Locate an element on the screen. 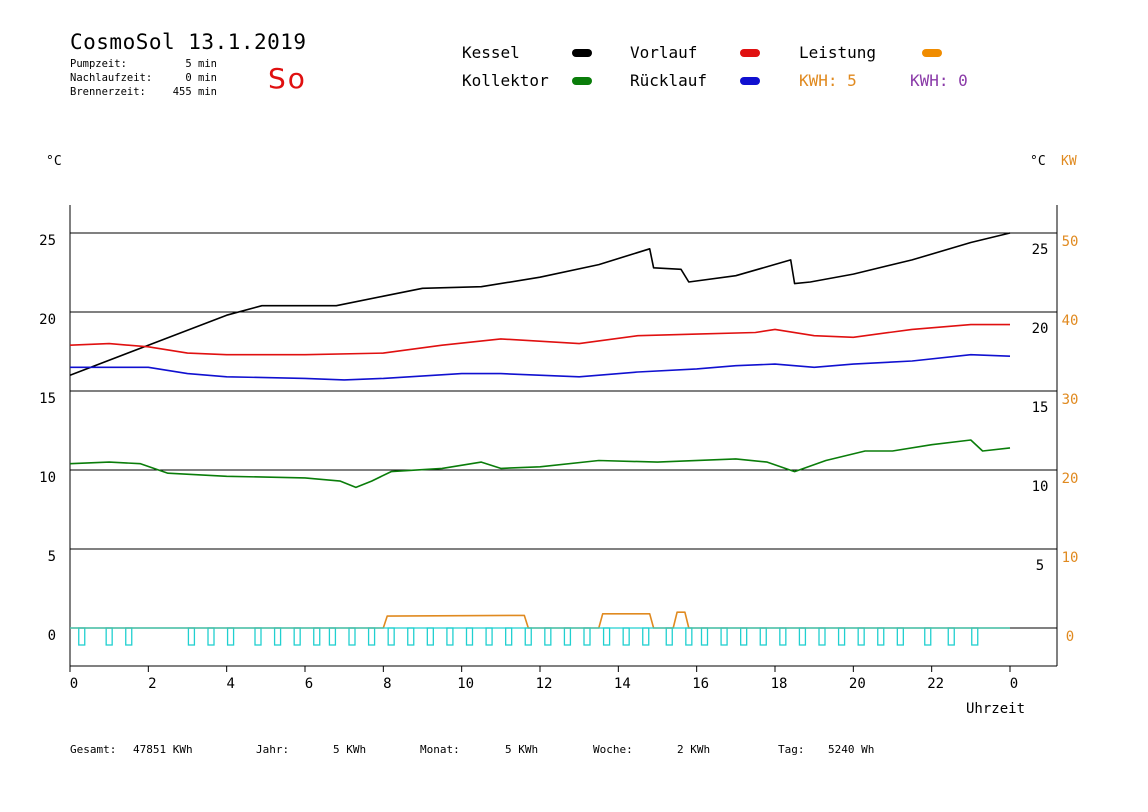 The height and width of the screenshot is (812, 1148). legend-swatch-kollektor is located at coordinates (582, 81).